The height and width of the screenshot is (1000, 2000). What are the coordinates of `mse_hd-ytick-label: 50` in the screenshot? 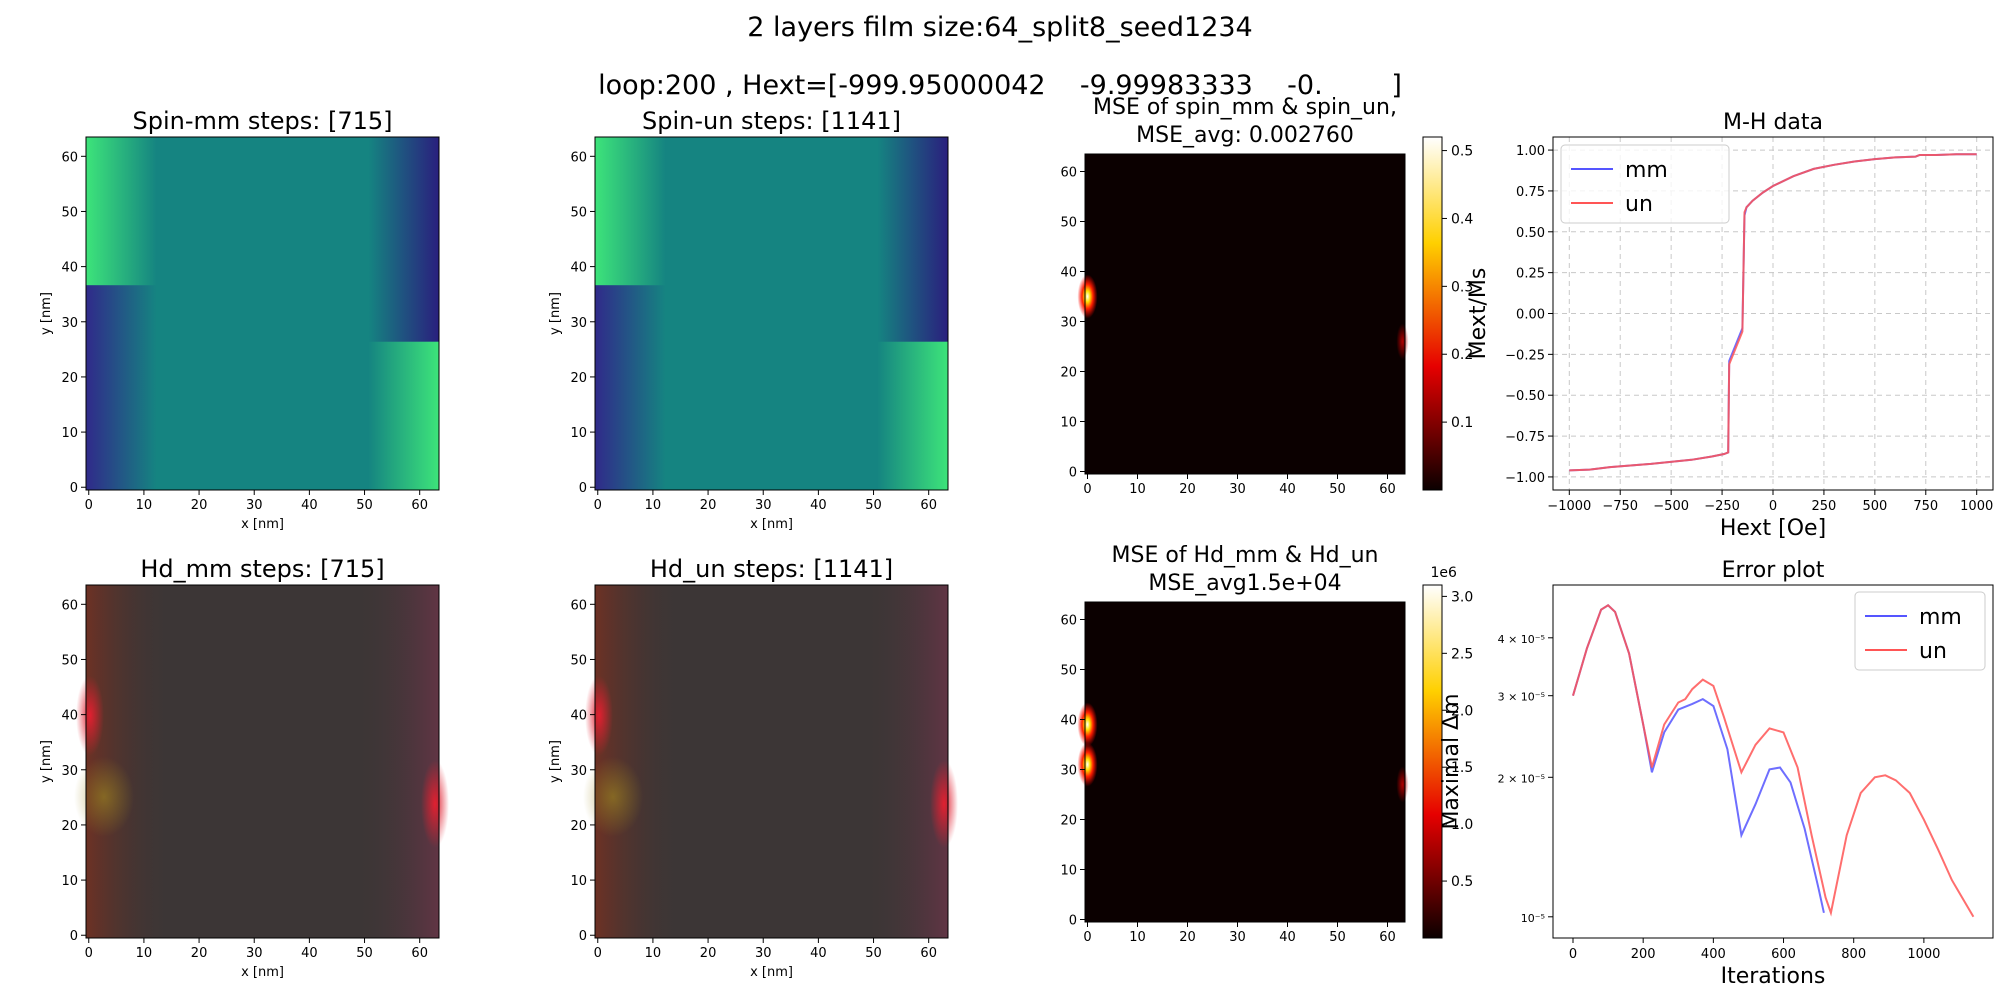 It's located at (1068, 671).